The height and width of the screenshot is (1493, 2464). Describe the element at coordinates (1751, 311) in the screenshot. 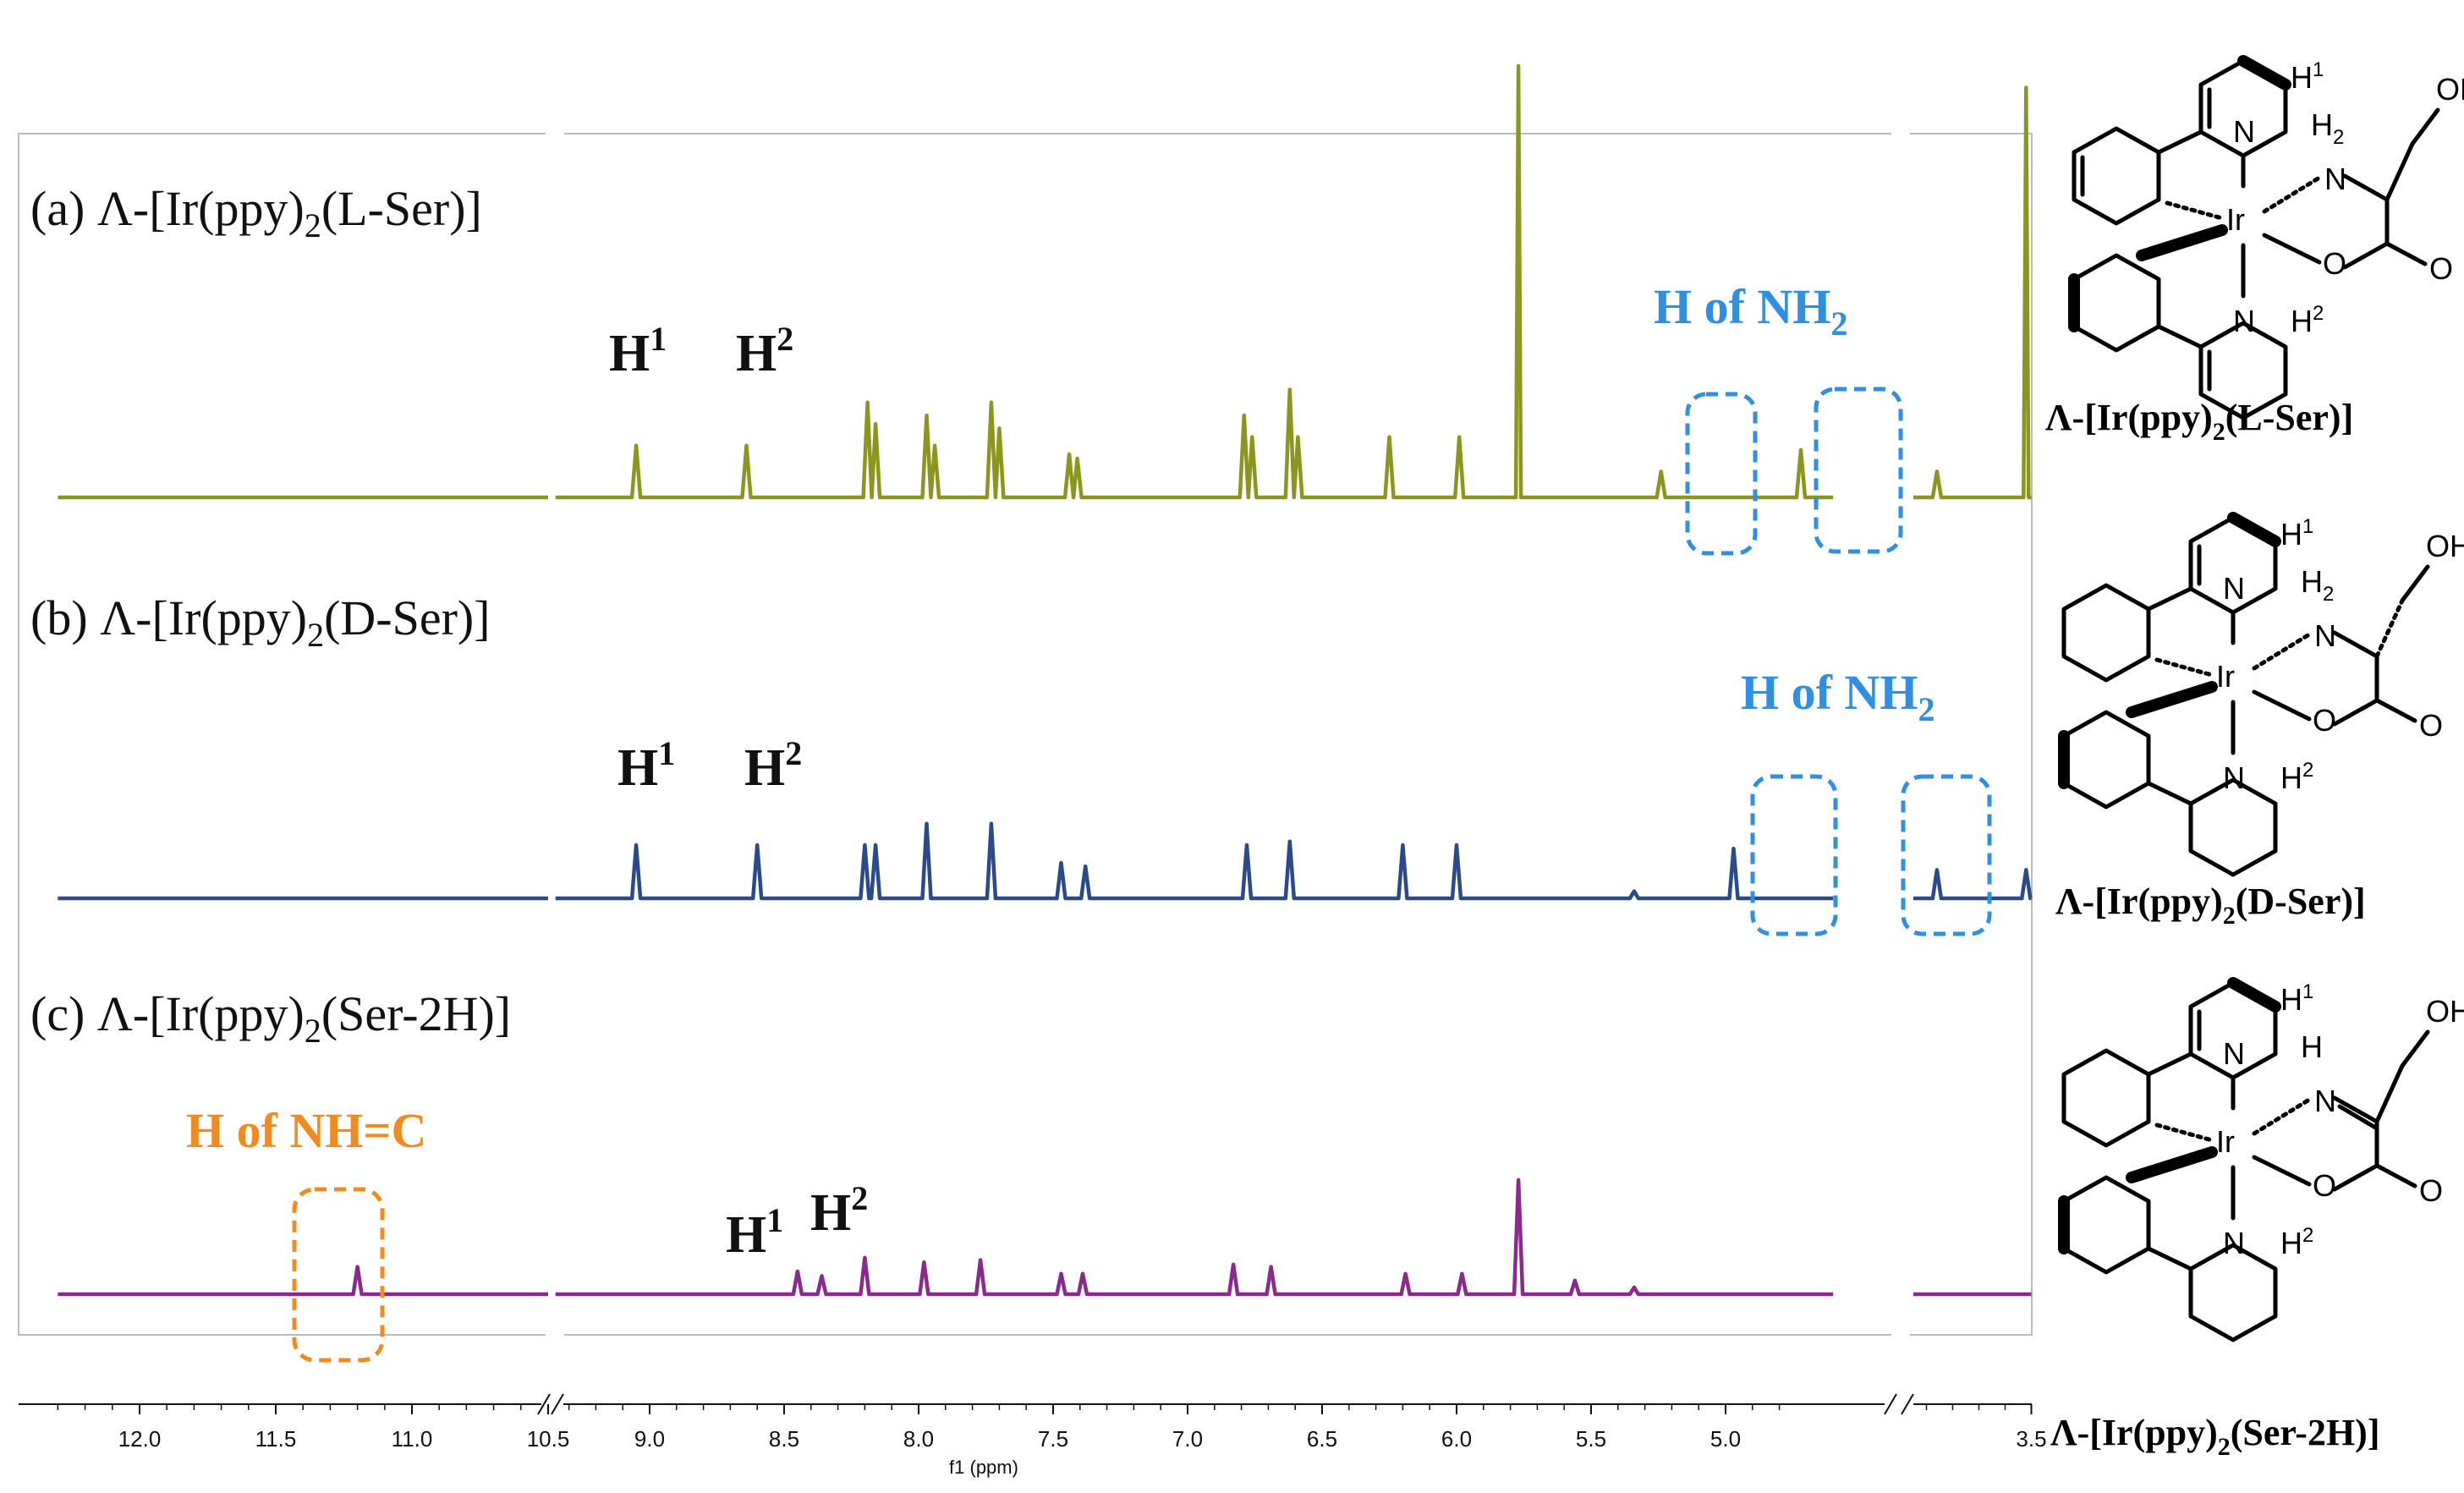

I see `nh2-label-a: H of NH2` at that location.